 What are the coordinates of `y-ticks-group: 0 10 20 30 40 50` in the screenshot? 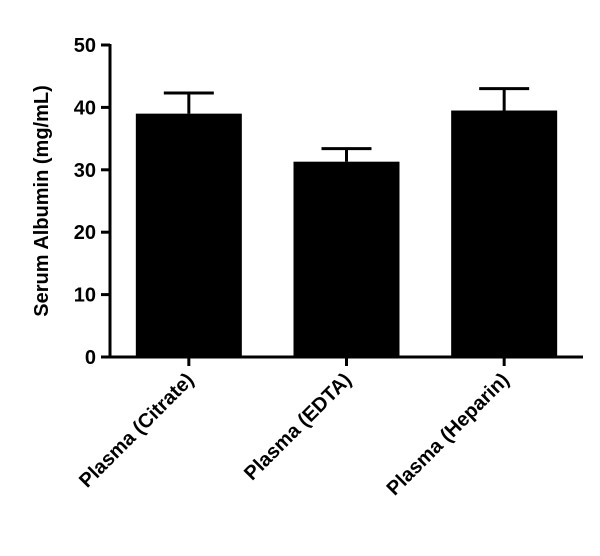 It's located at (92, 202).